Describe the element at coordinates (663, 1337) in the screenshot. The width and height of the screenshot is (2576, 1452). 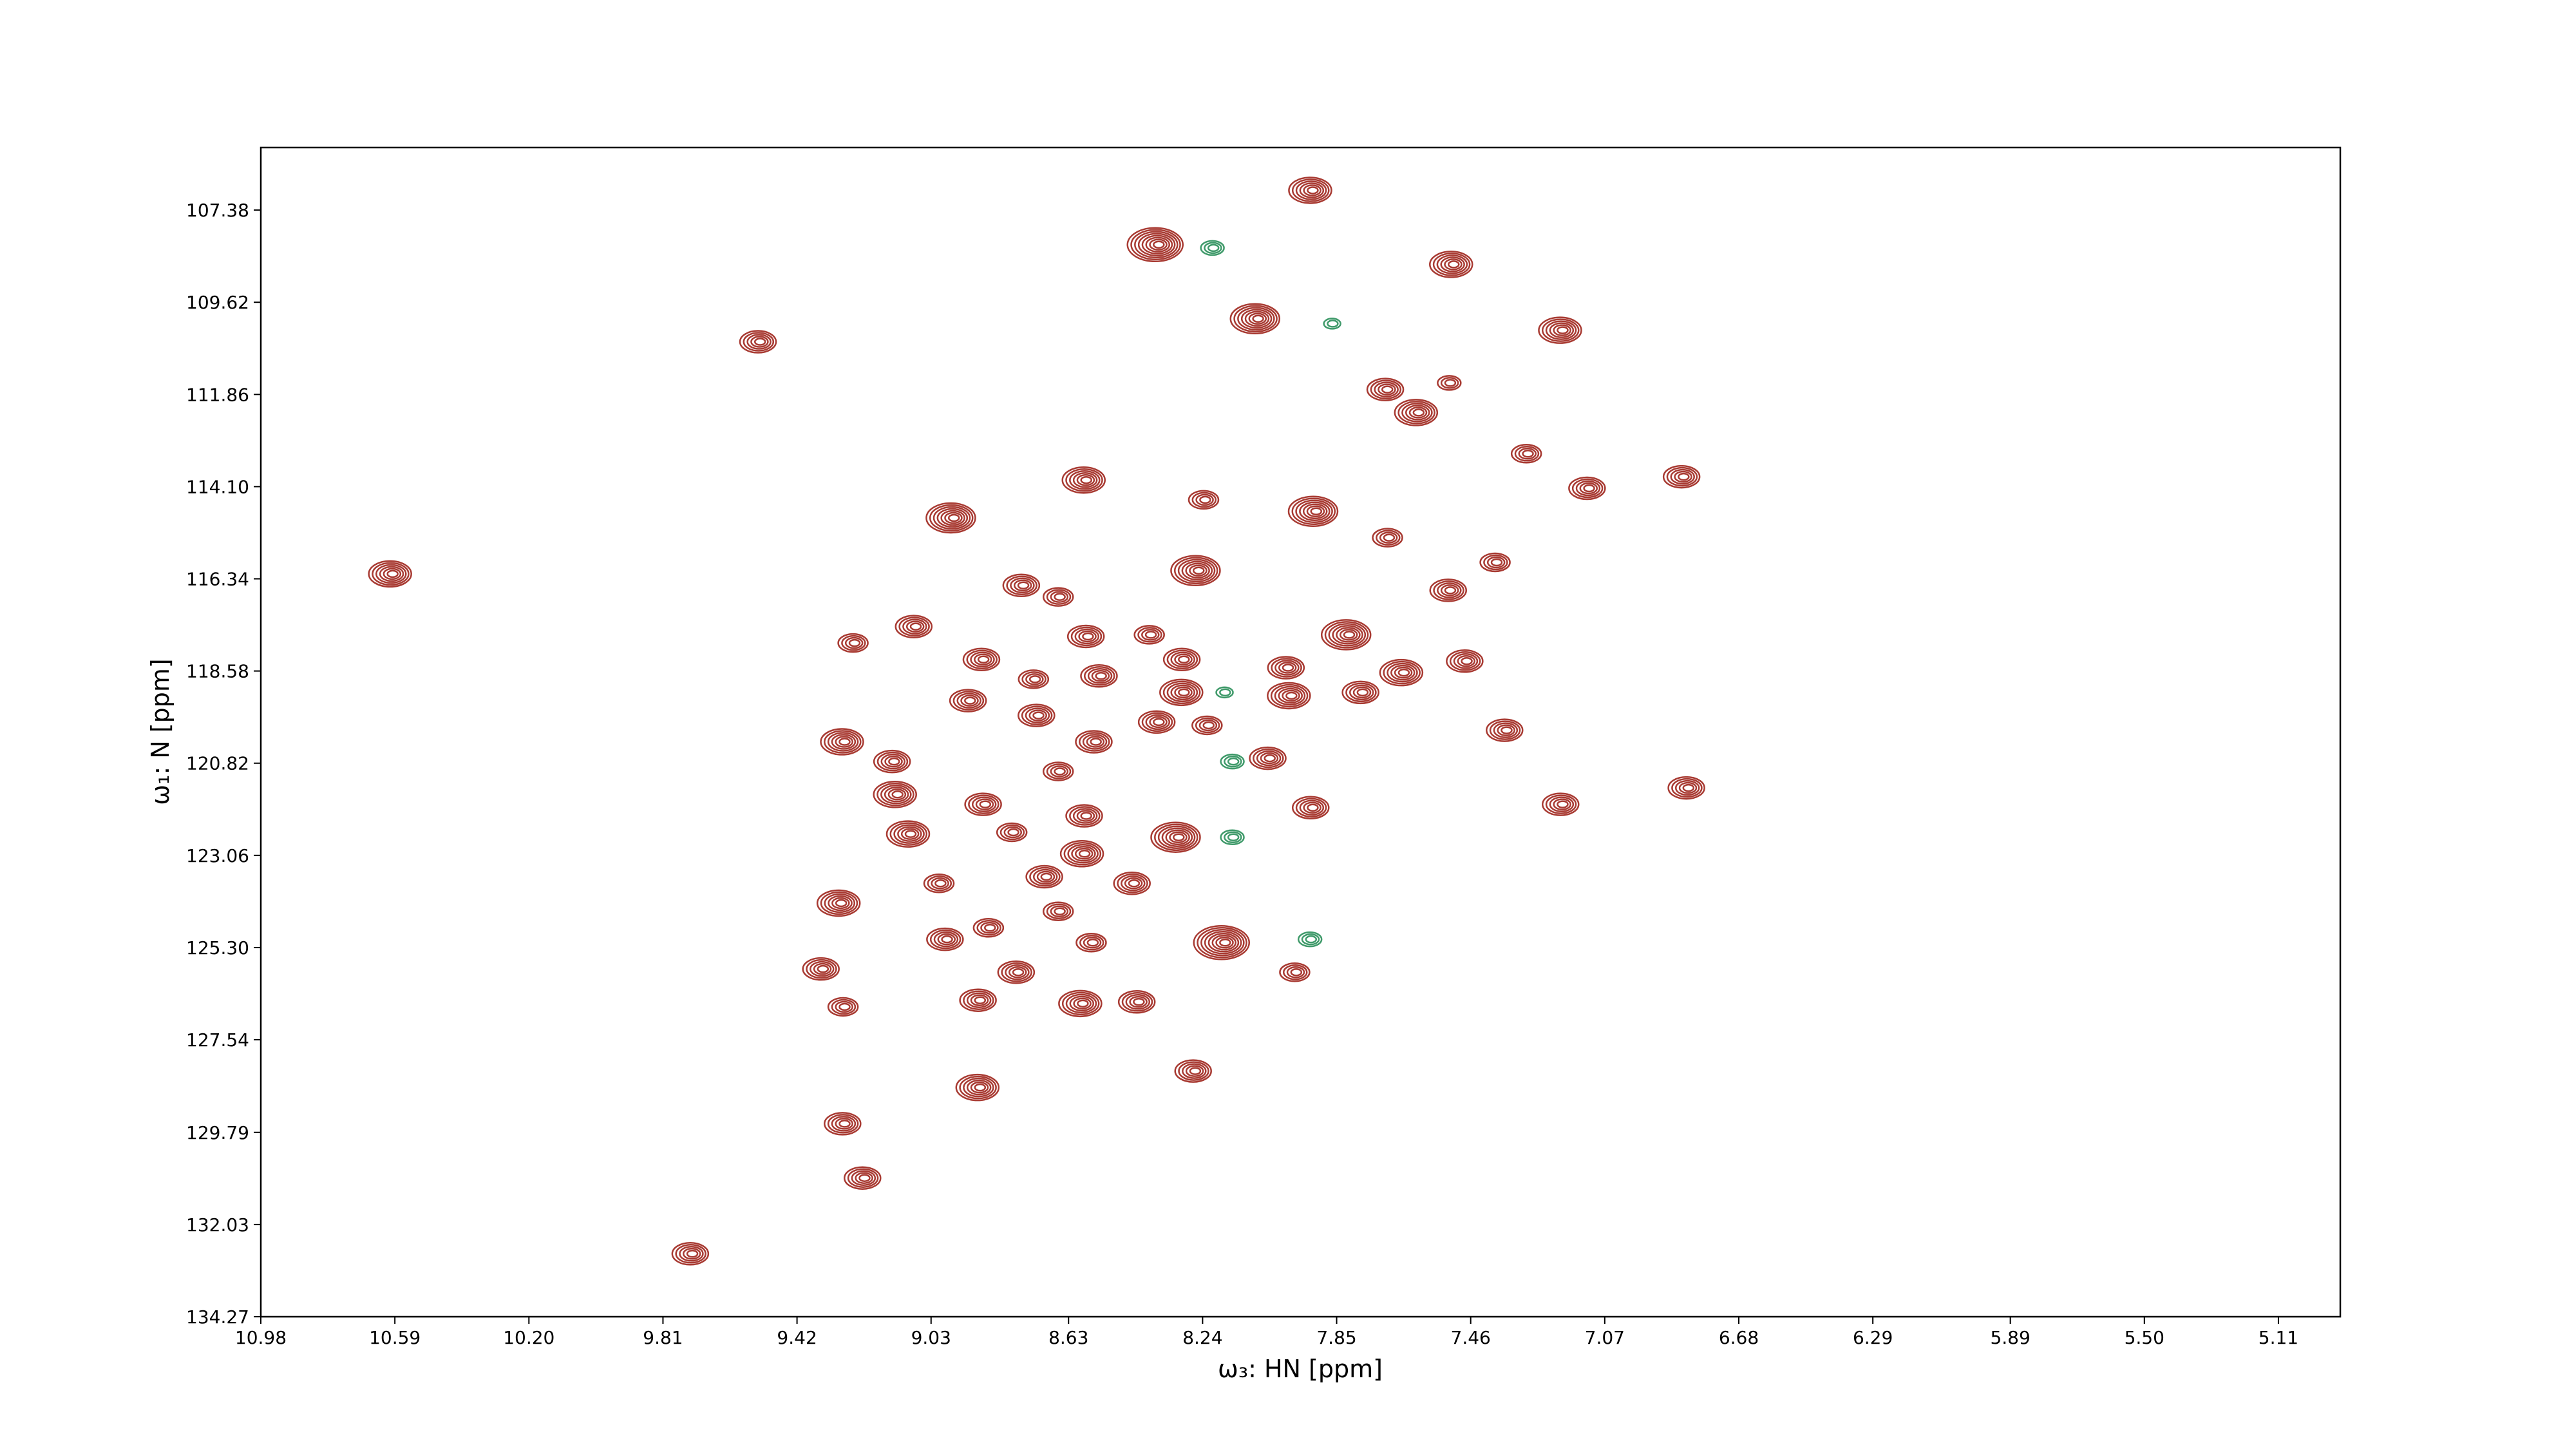
I see `x-tick-label: 9.81` at that location.